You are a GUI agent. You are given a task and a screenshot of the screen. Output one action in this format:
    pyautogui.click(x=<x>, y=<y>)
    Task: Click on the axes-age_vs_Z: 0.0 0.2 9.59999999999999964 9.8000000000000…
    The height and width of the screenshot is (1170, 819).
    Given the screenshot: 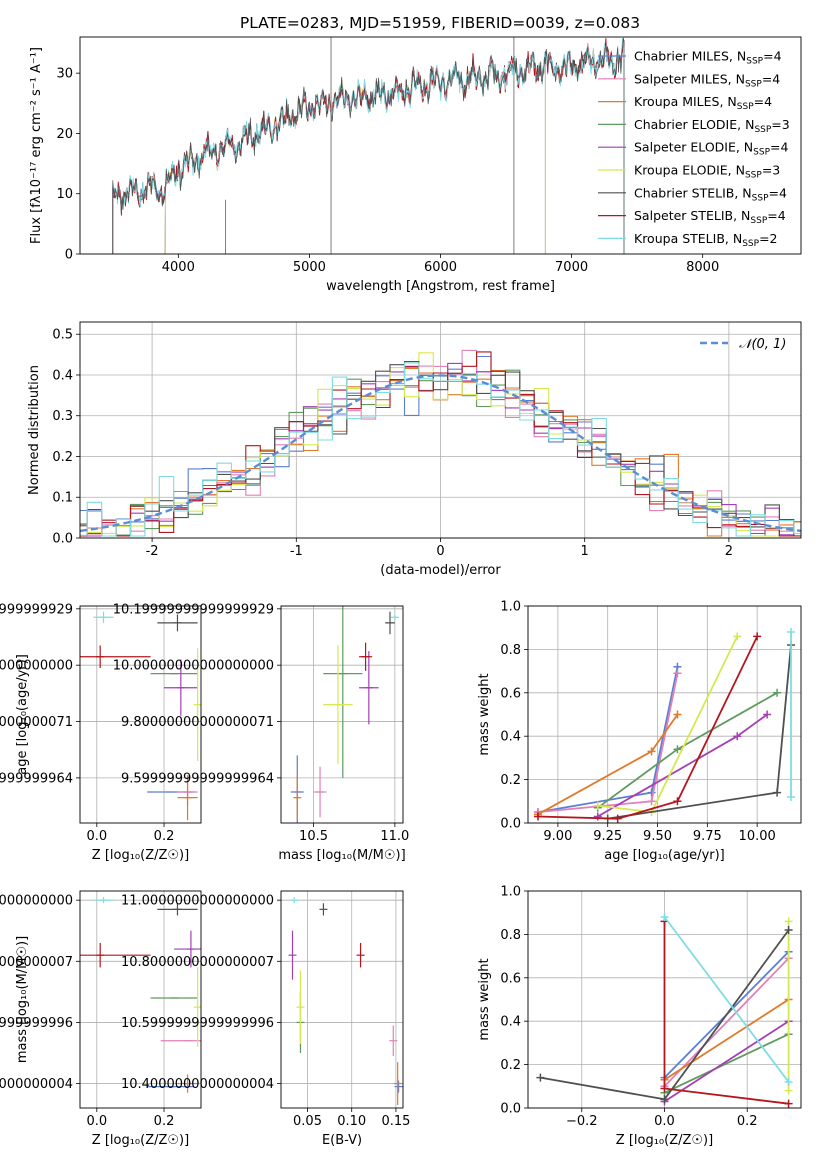 What is the action you would take?
    pyautogui.click(x=101, y=732)
    